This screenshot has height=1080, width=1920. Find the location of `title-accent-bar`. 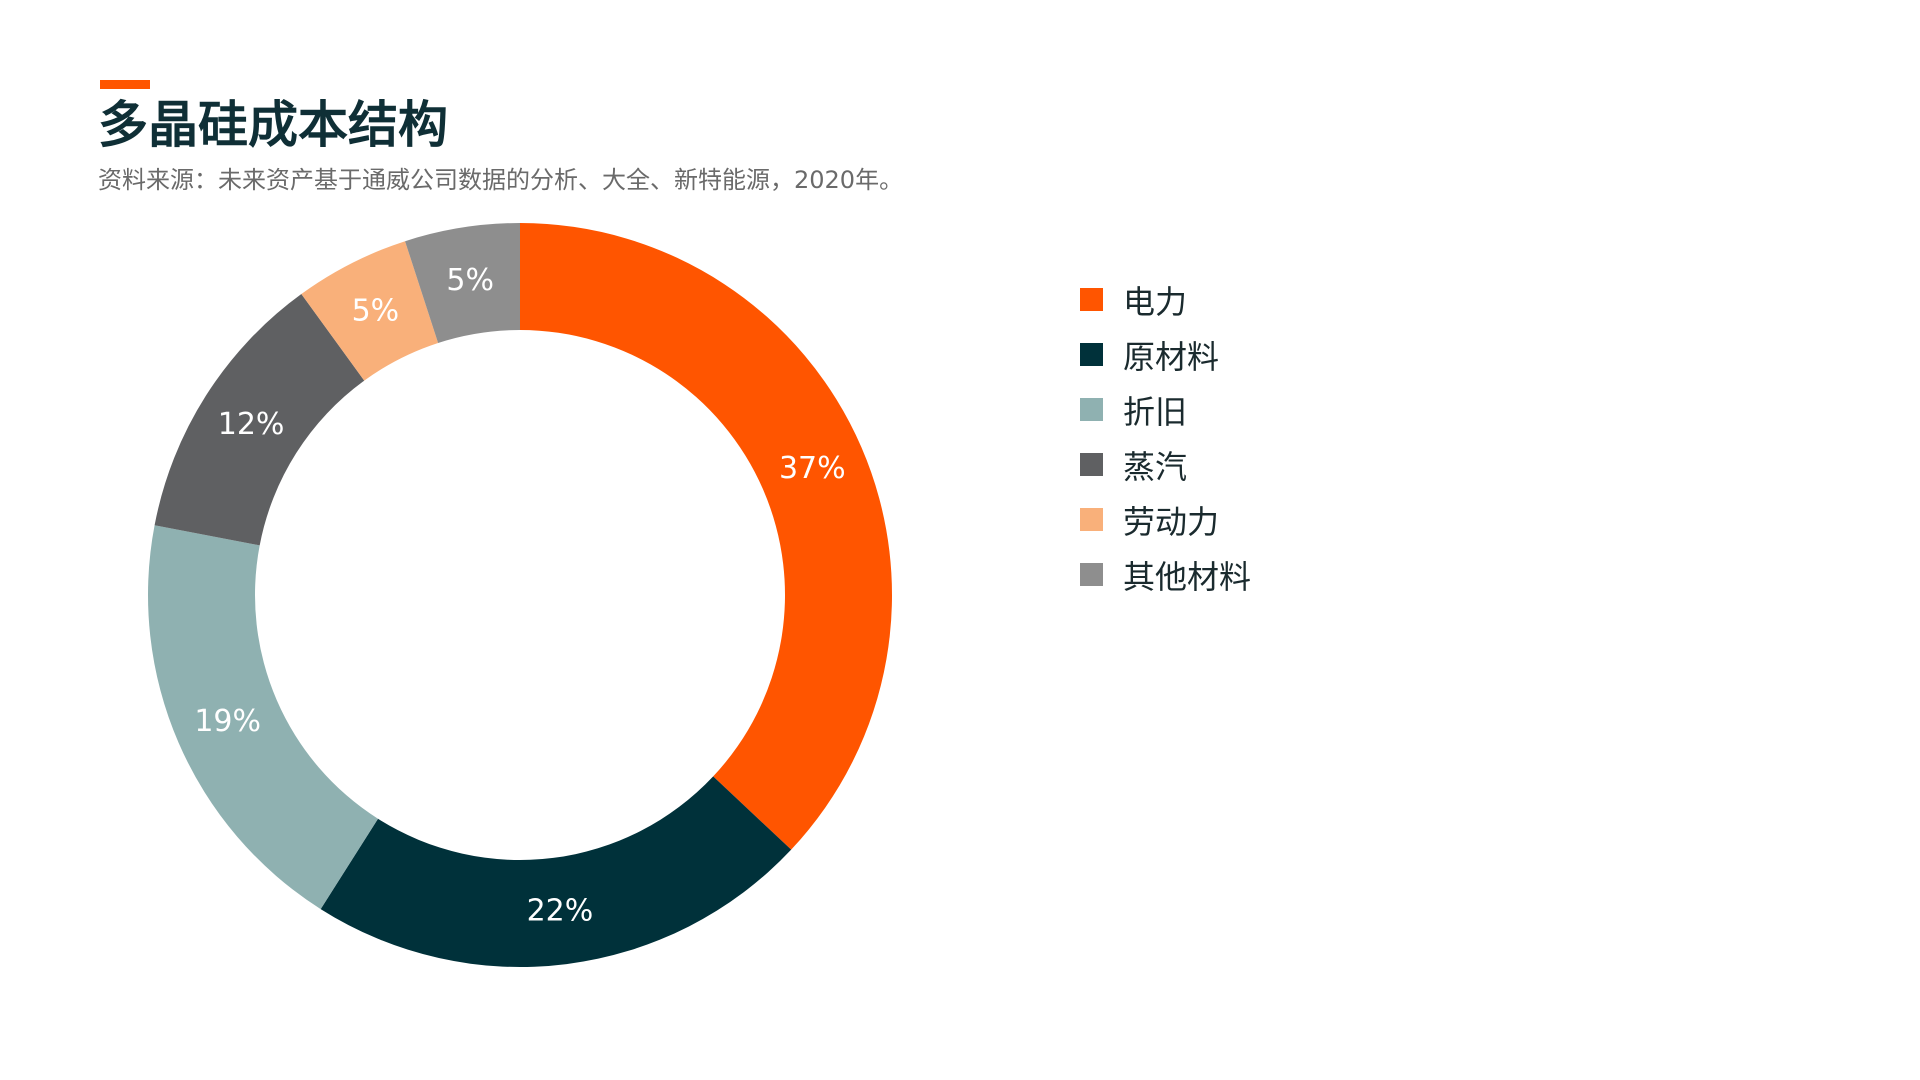

title-accent-bar is located at coordinates (125, 84).